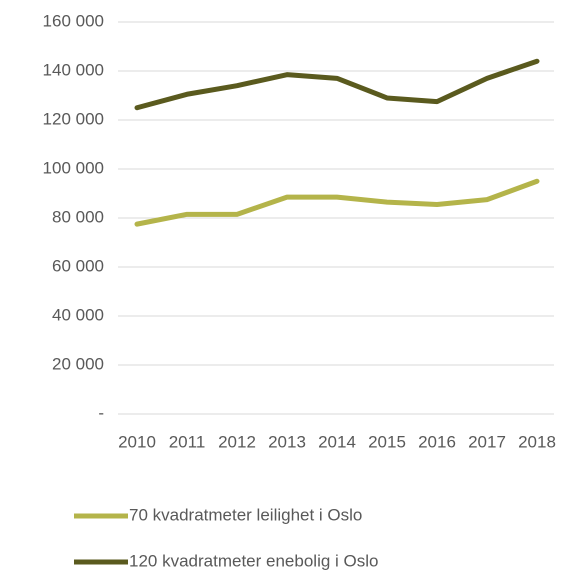 The height and width of the screenshot is (571, 564). What do you see at coordinates (287, 441) in the screenshot?
I see `x-tick-label: 2013` at bounding box center [287, 441].